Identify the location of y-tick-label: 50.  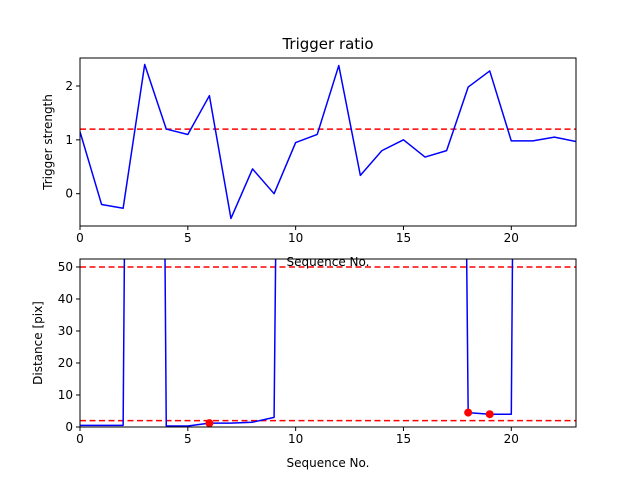
(65, 267).